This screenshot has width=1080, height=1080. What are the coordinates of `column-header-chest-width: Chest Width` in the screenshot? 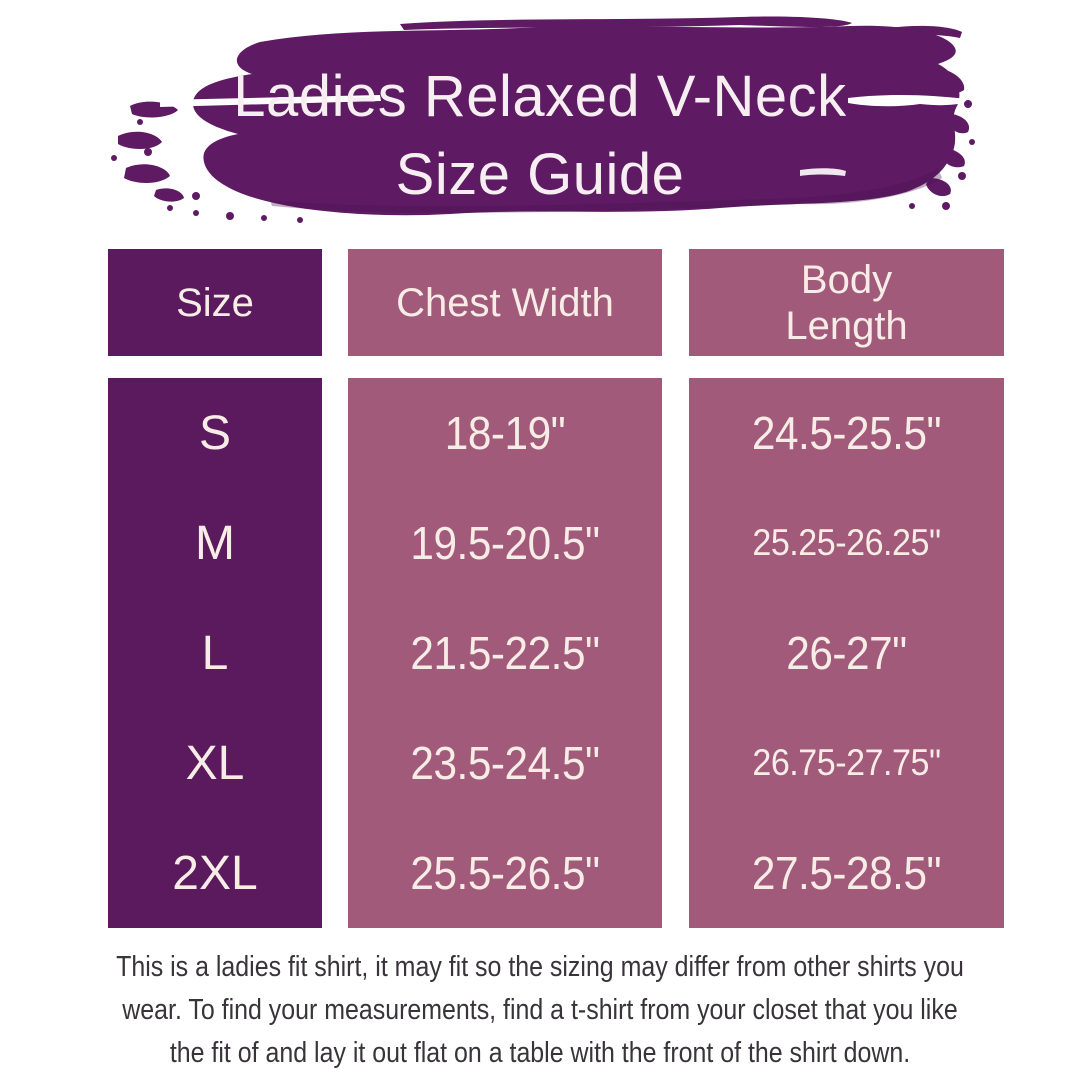 It's located at (505, 302).